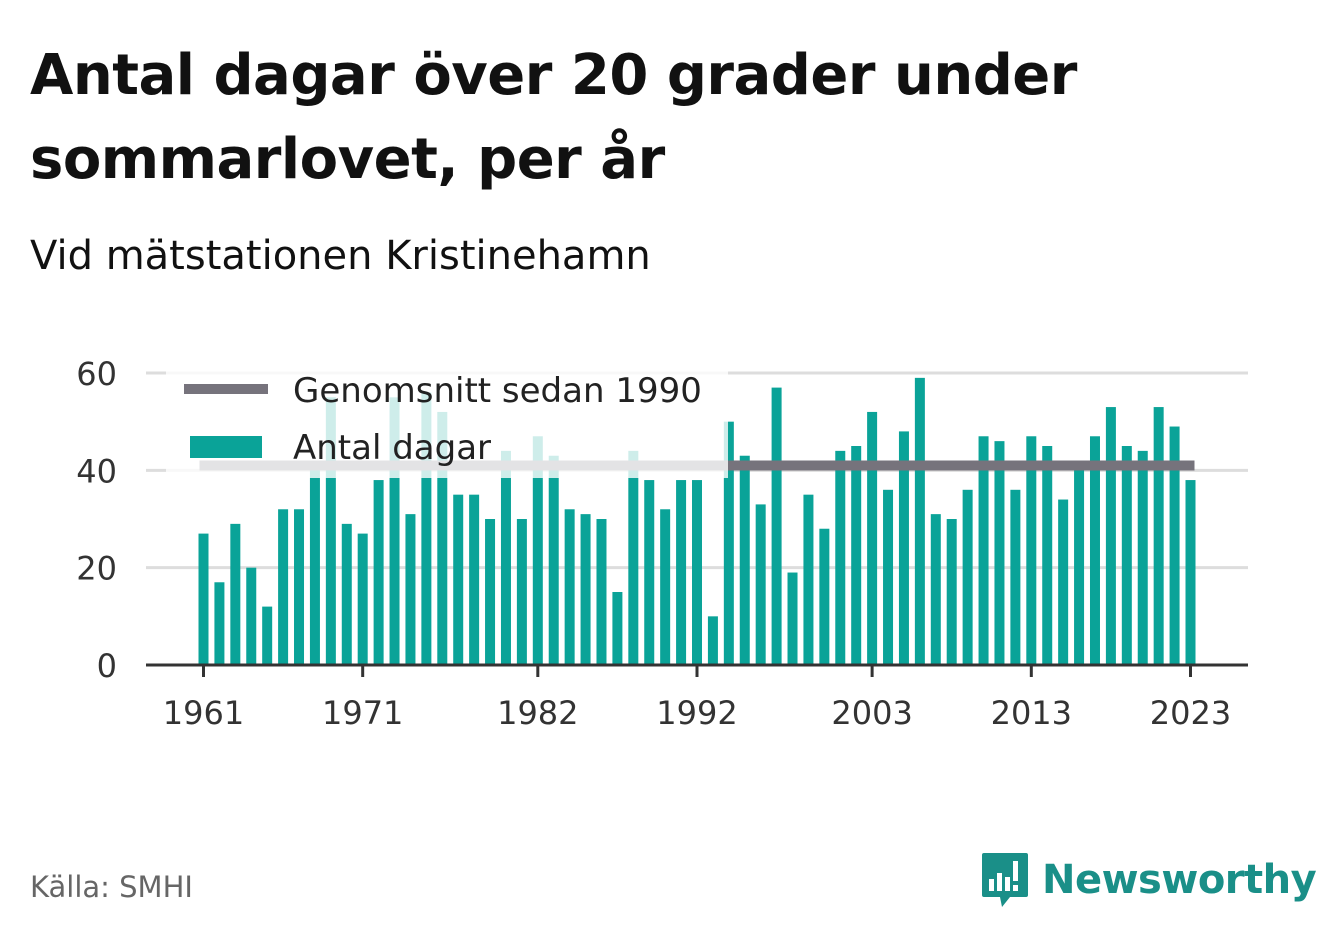 The height and width of the screenshot is (939, 1322). What do you see at coordinates (96, 471) in the screenshot?
I see `y-tick-label-40: 40` at bounding box center [96, 471].